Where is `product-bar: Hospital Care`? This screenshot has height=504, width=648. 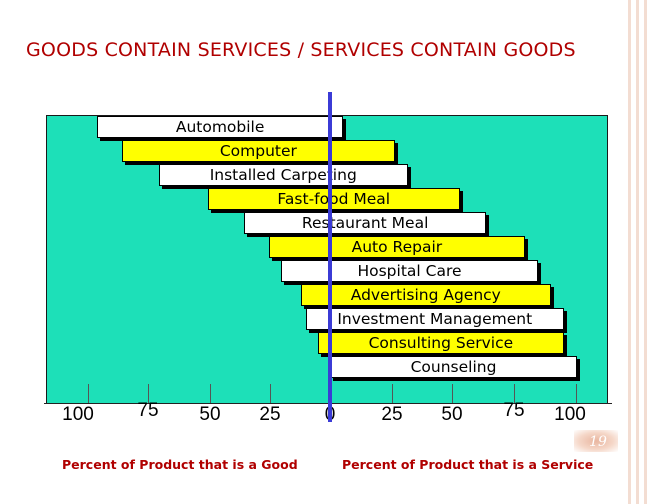
product-bar: Hospital Care is located at coordinates (409, 271).